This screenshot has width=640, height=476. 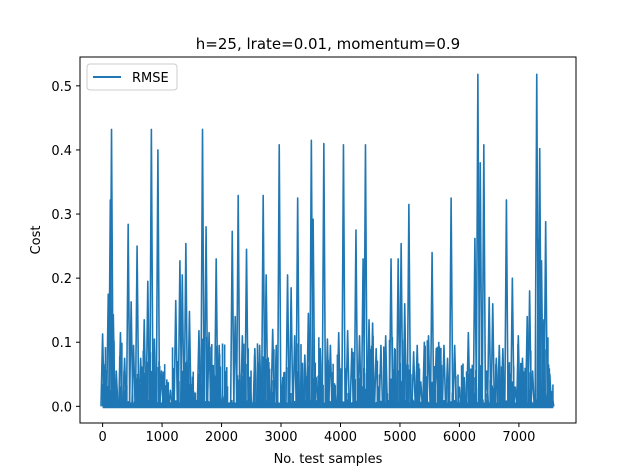 I want to click on x-tick-label: 7000, so click(x=518, y=437).